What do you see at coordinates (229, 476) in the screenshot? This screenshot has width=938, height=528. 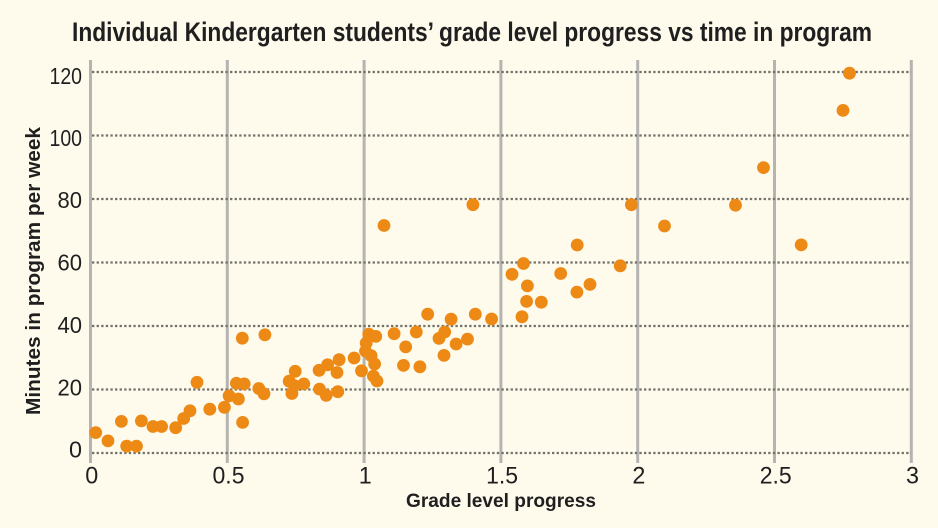 I see `svg-text: 0.5` at bounding box center [229, 476].